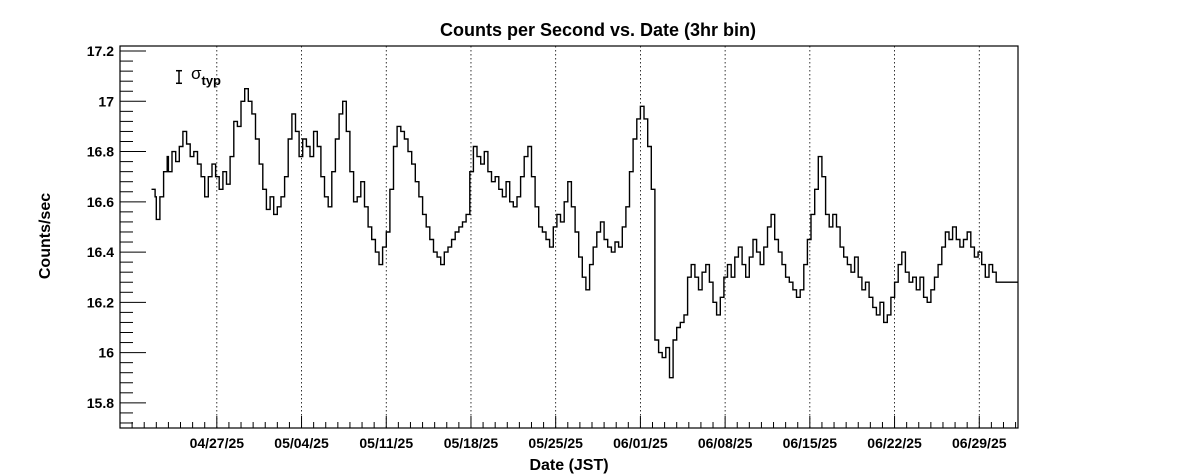 This screenshot has width=1198, height=476. What do you see at coordinates (212, 80) in the screenshot?
I see `sigma-subscript: typ` at bounding box center [212, 80].